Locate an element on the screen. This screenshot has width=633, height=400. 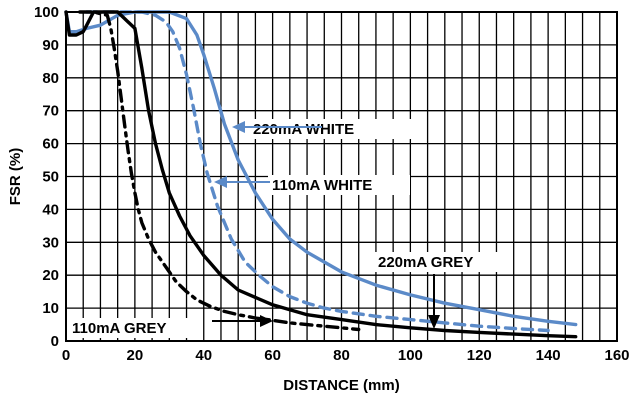
y-tick-label: 40 is located at coordinates (50, 209).